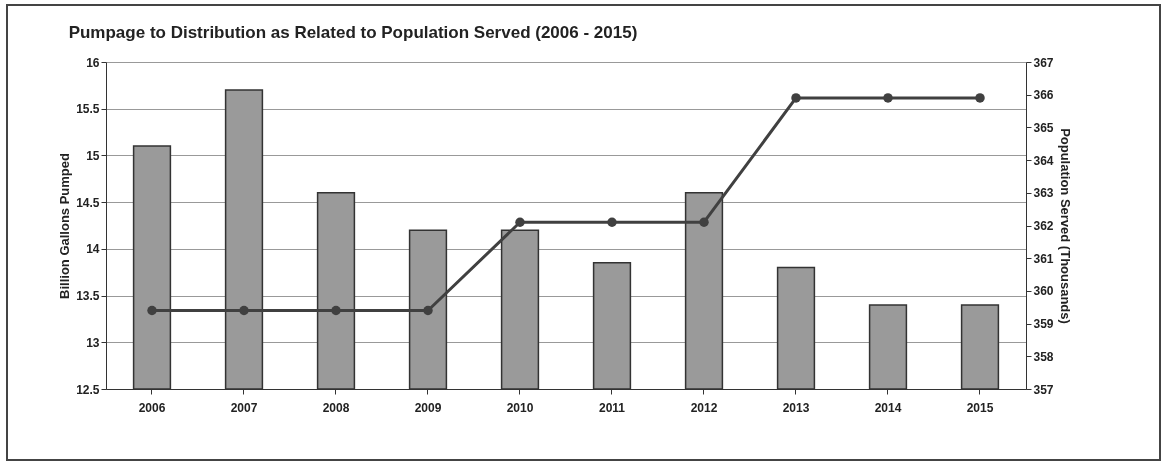  I want to click on y2-tick-label: 362, so click(1043, 226).